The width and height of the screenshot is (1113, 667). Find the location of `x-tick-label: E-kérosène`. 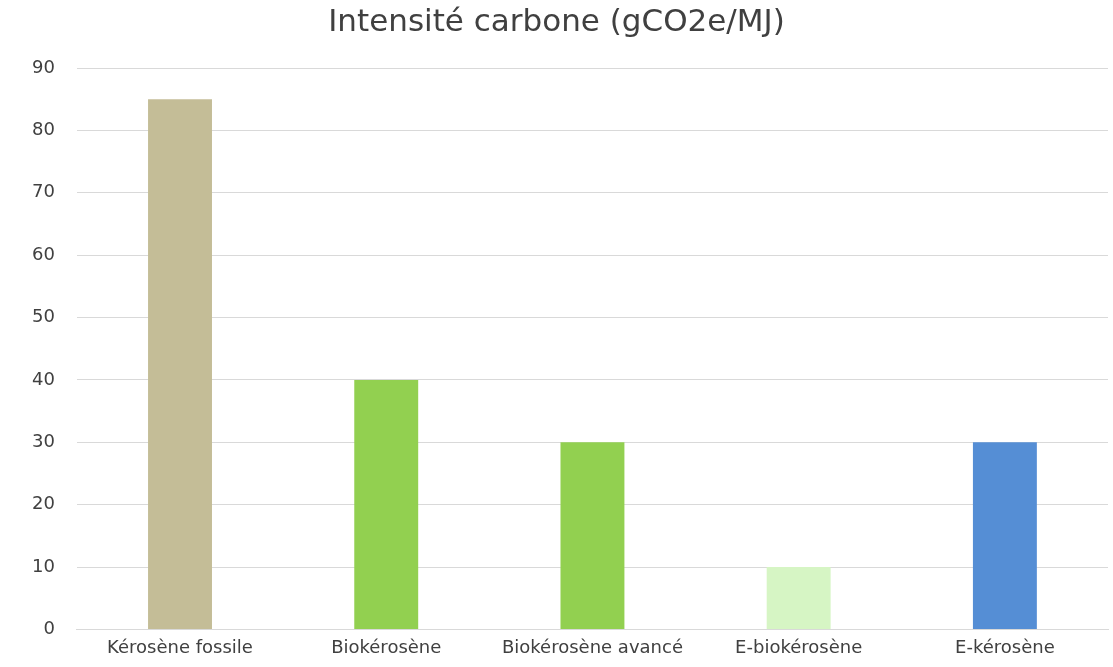

x-tick-label: E-kérosène is located at coordinates (1005, 646).